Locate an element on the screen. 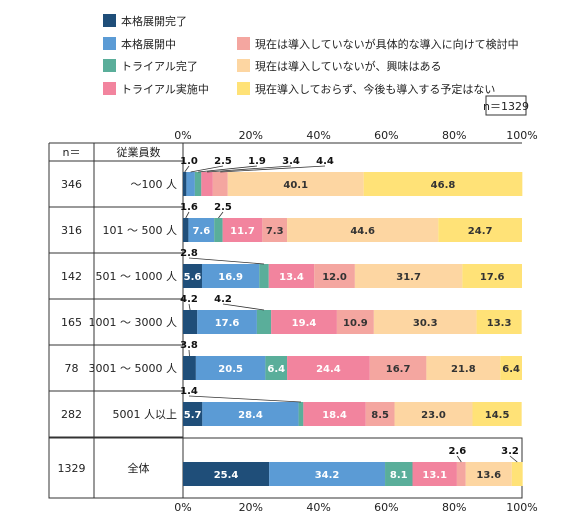 Image resolution: width=576 pixels, height=514 pixels. row-n: 165 is located at coordinates (71, 322).